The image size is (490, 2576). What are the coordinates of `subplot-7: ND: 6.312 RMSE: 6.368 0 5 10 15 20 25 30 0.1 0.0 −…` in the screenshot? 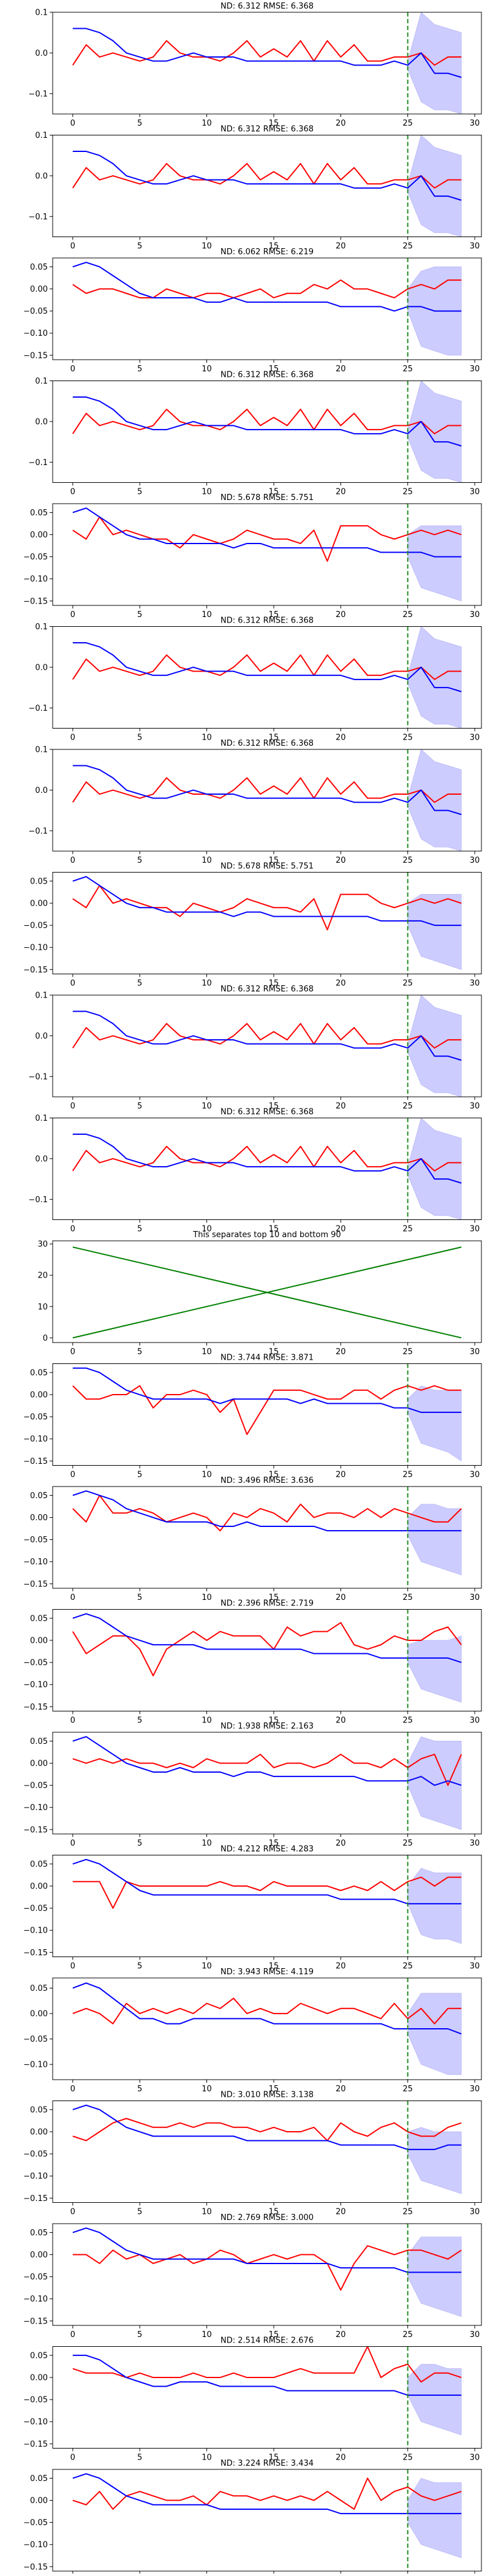 It's located at (255, 802).